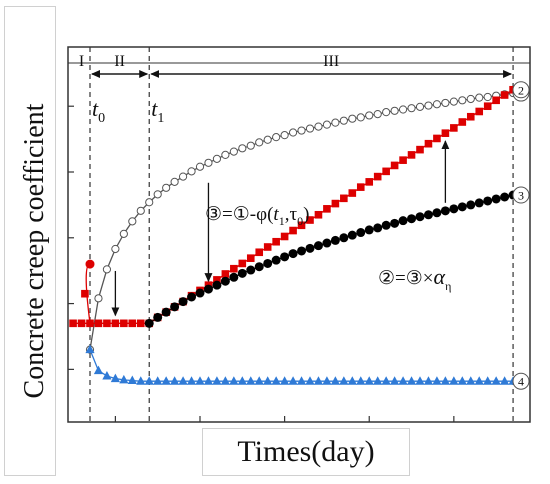  Describe the element at coordinates (81, 61) in the screenshot. I see `stage-label: I` at that location.